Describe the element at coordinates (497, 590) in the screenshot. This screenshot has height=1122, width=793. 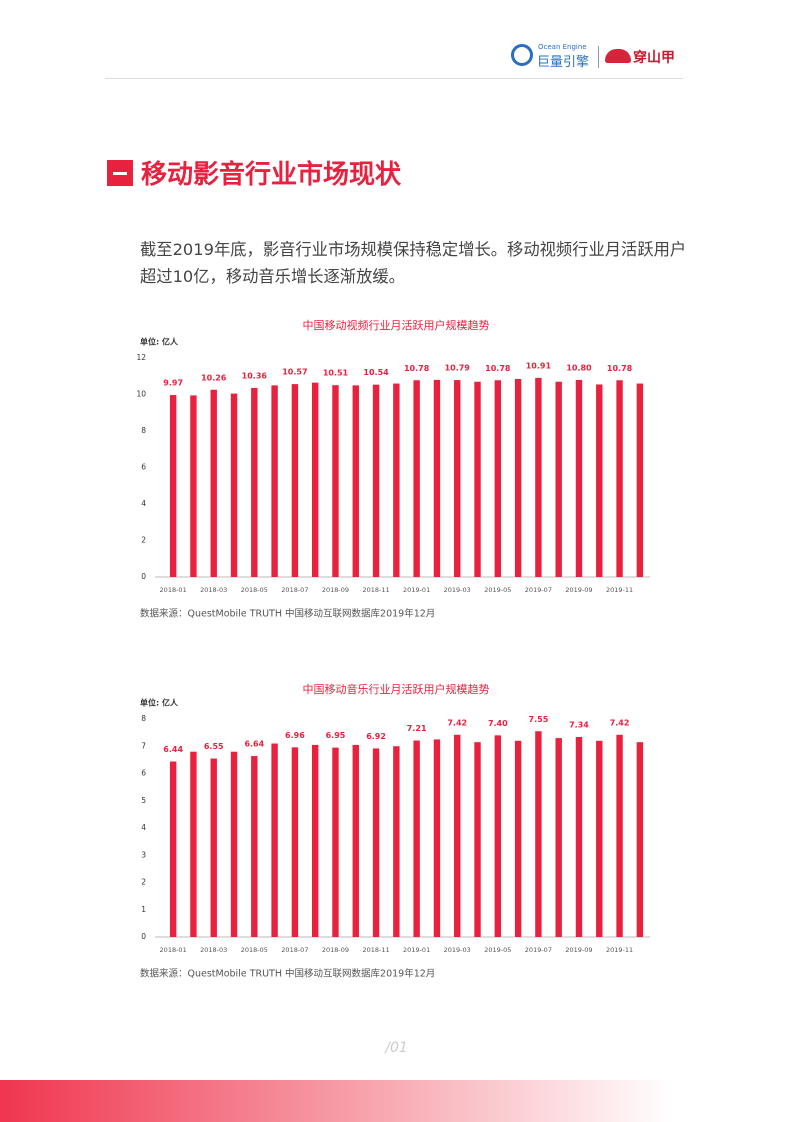
I see `x-tick-label: 2019-05` at that location.